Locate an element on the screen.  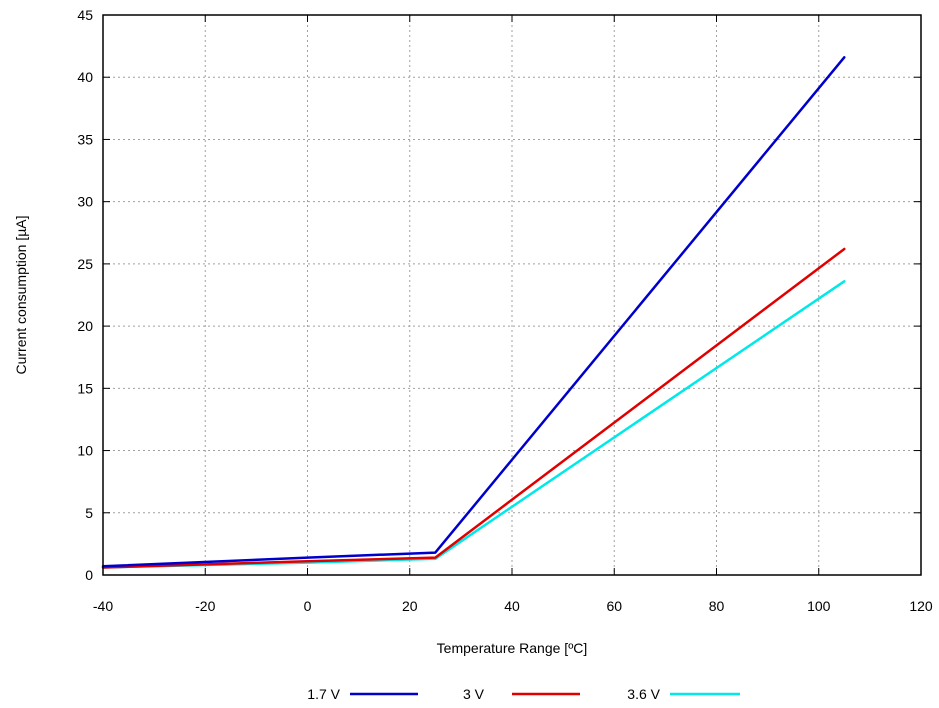
legend-label: 1.7 V is located at coordinates (323, 694).